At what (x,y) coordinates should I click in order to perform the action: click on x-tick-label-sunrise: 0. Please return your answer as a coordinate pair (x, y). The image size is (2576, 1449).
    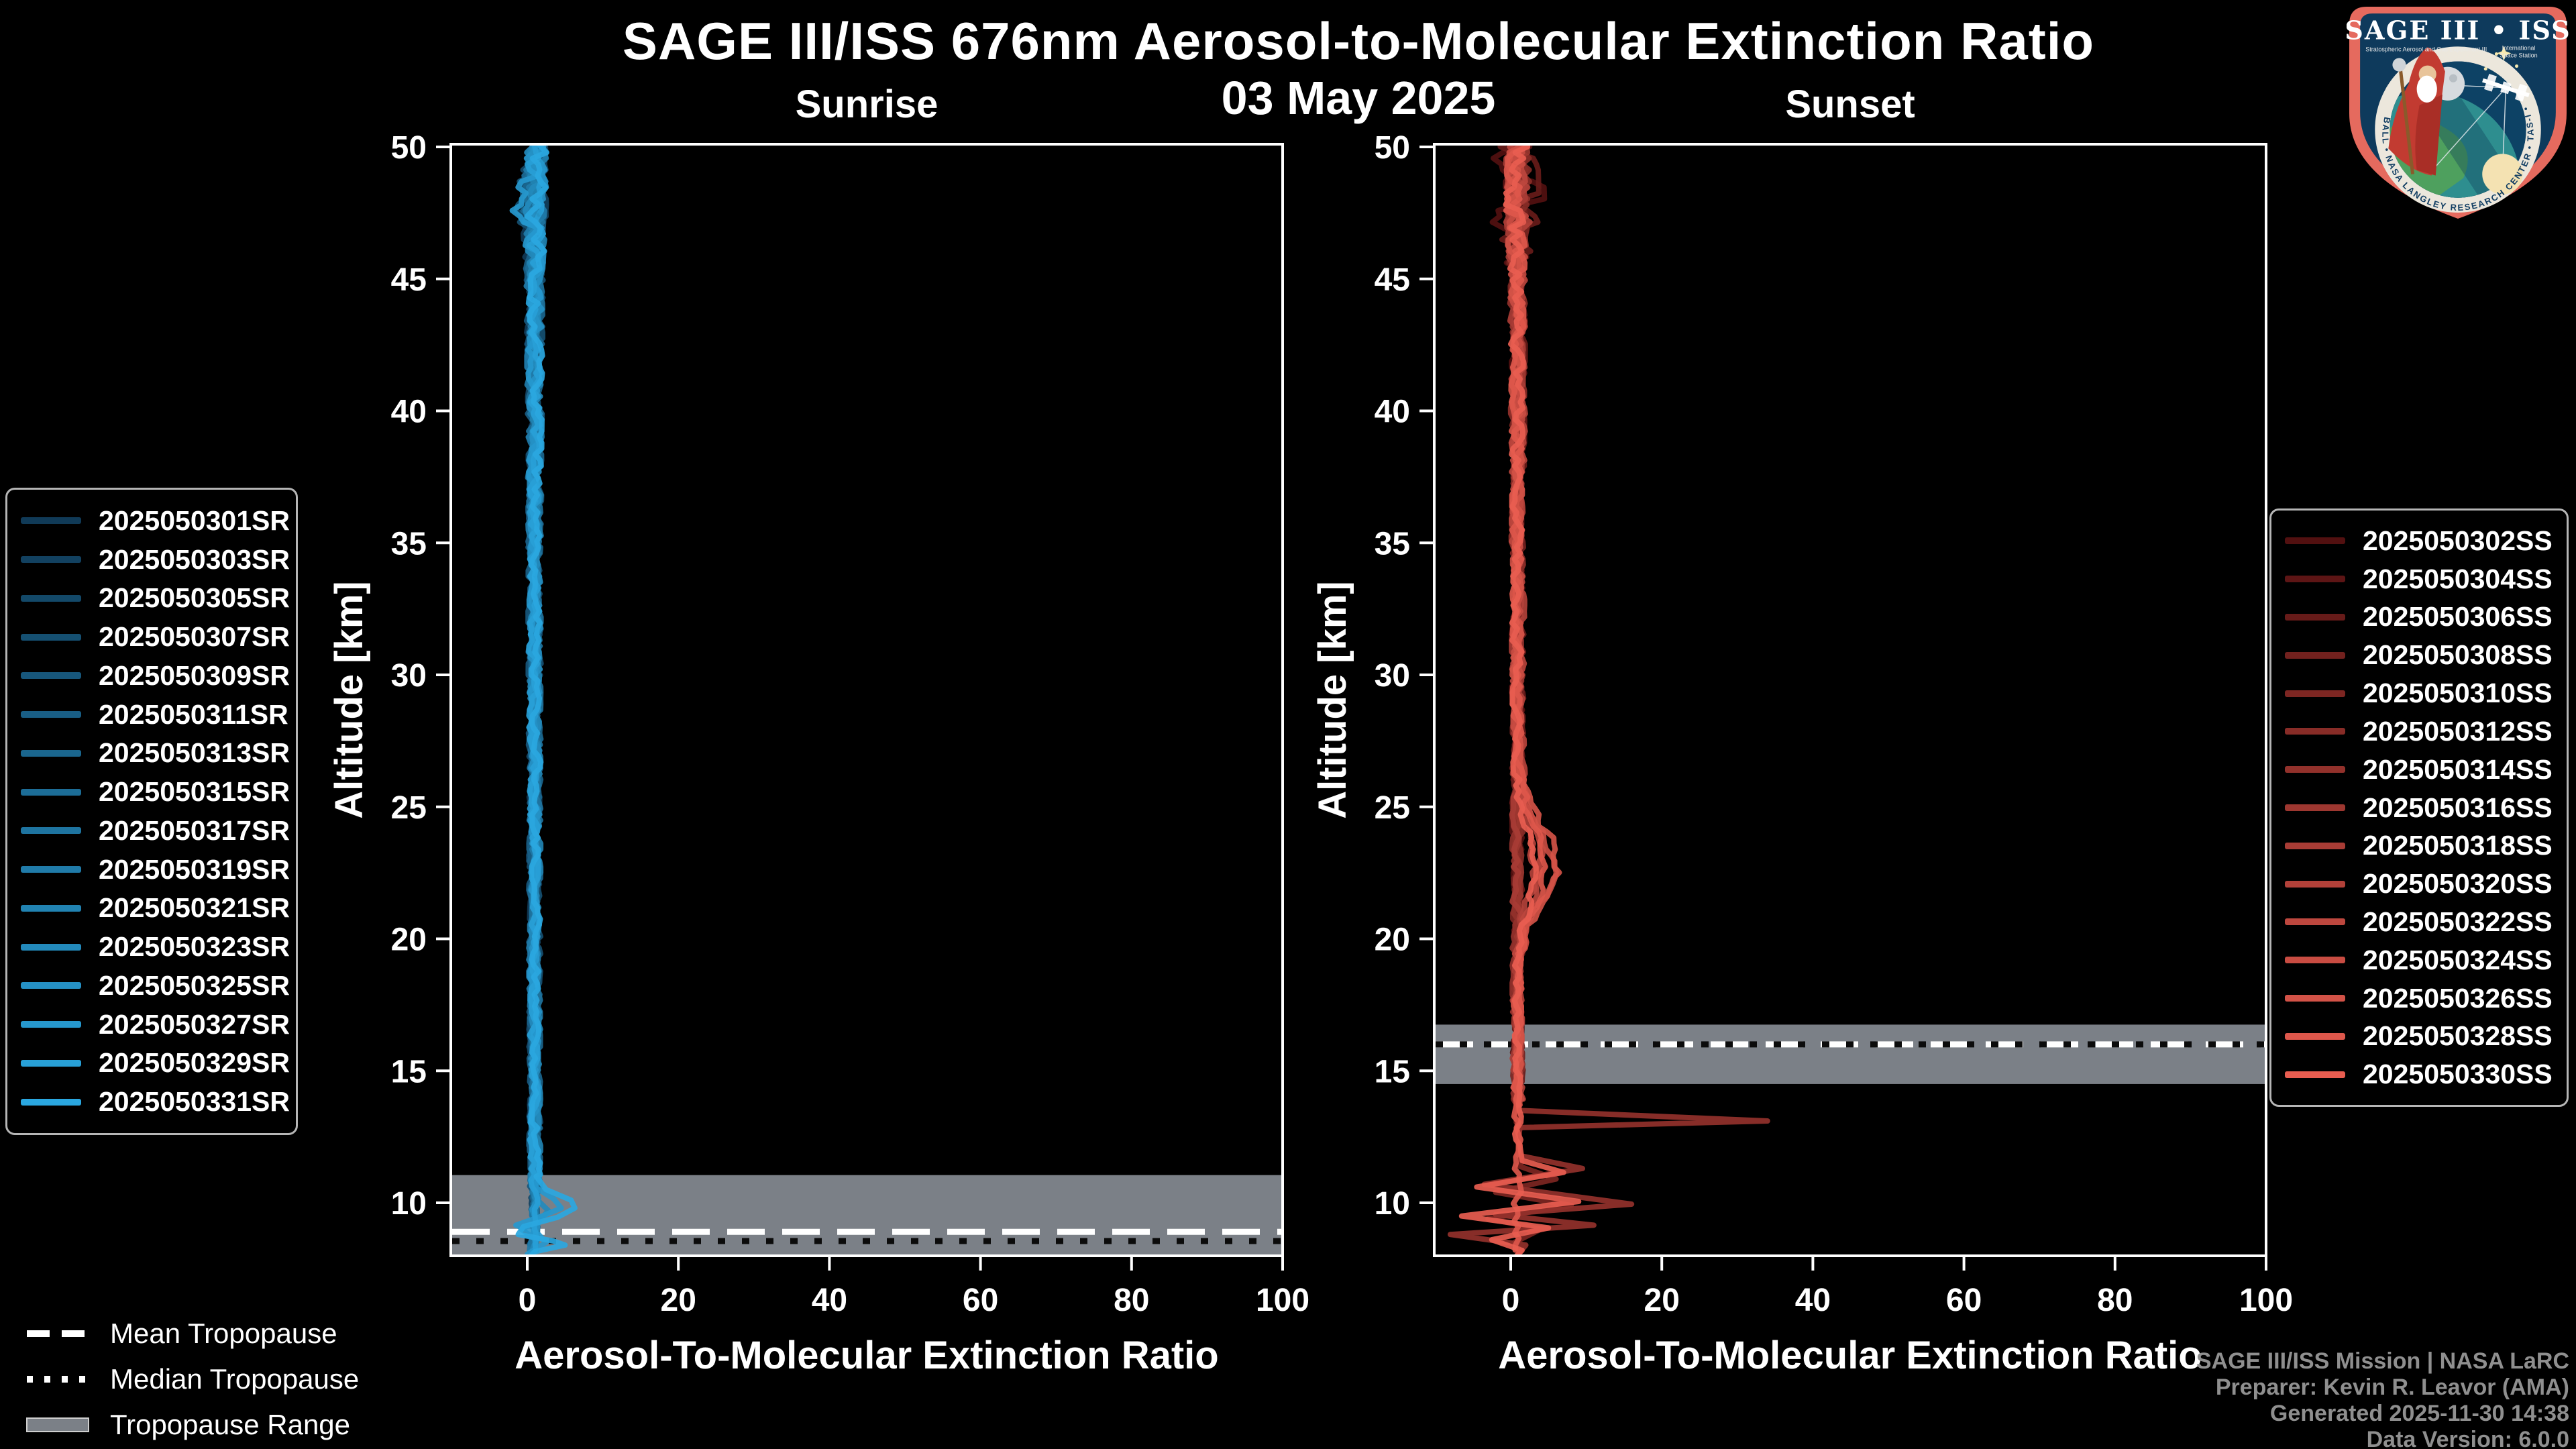
    Looking at the image, I should click on (528, 1300).